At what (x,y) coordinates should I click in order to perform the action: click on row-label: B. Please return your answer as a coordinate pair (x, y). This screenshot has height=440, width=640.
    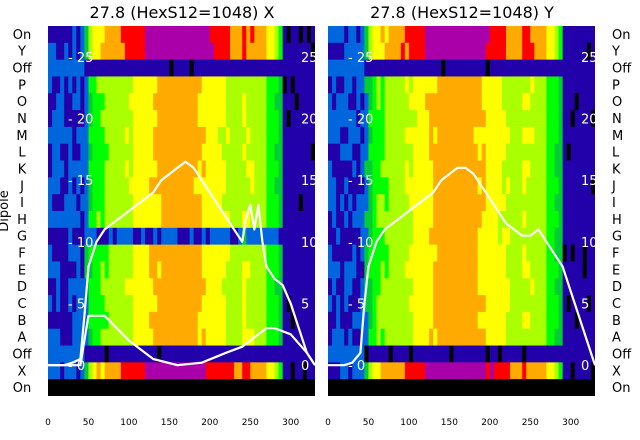
    Looking at the image, I should click on (616, 321).